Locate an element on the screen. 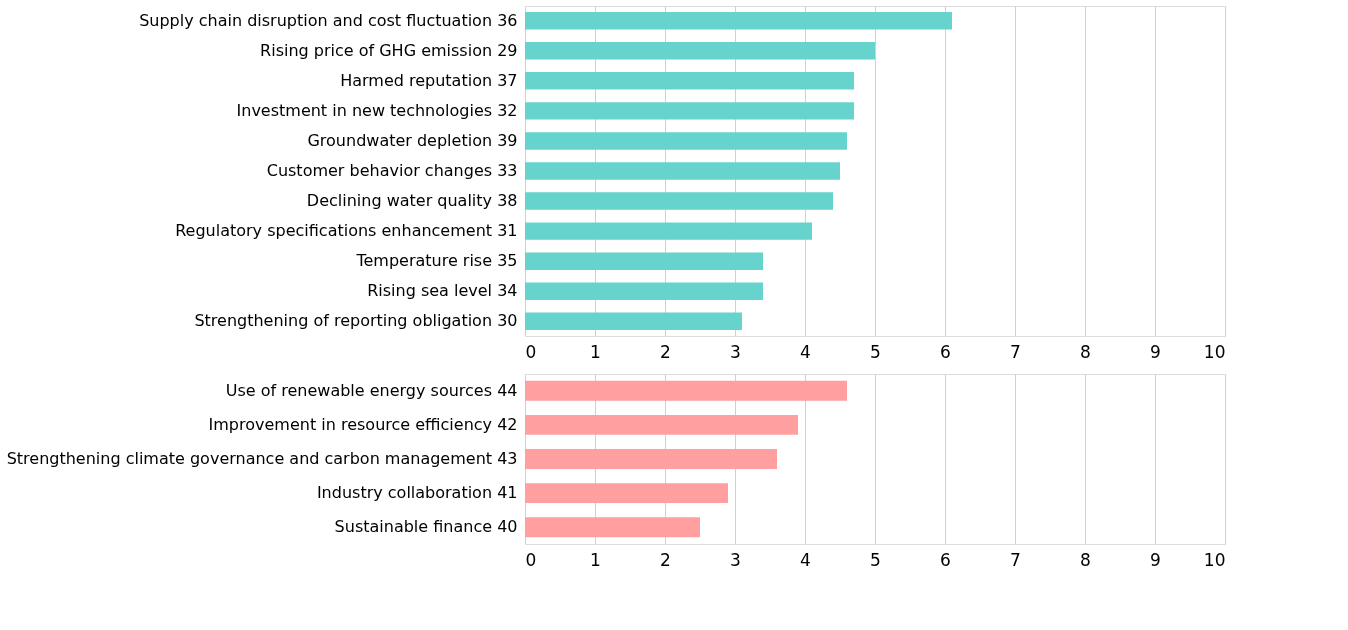 This screenshot has width=1348, height=630. y-tick-label: Rising price of GHG emission 29 is located at coordinates (389, 50).